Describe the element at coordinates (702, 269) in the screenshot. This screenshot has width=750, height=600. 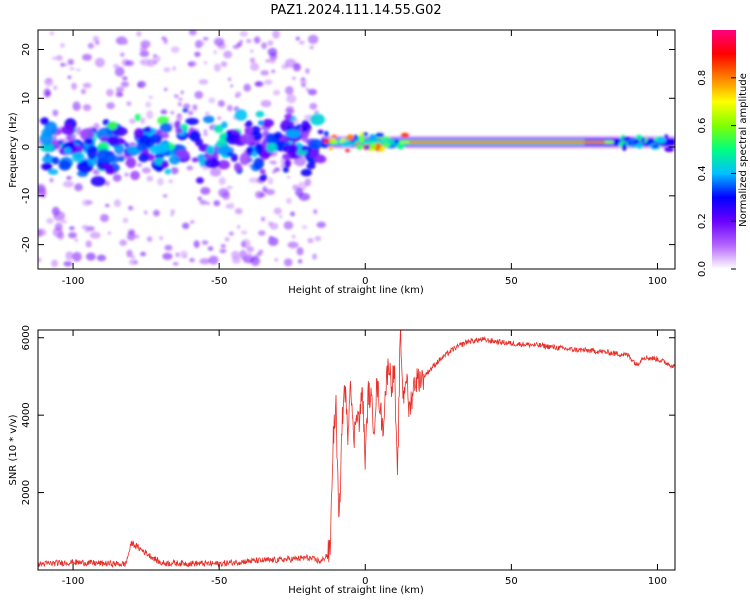
I see `colorbar-tick-label: 0.0` at that location.